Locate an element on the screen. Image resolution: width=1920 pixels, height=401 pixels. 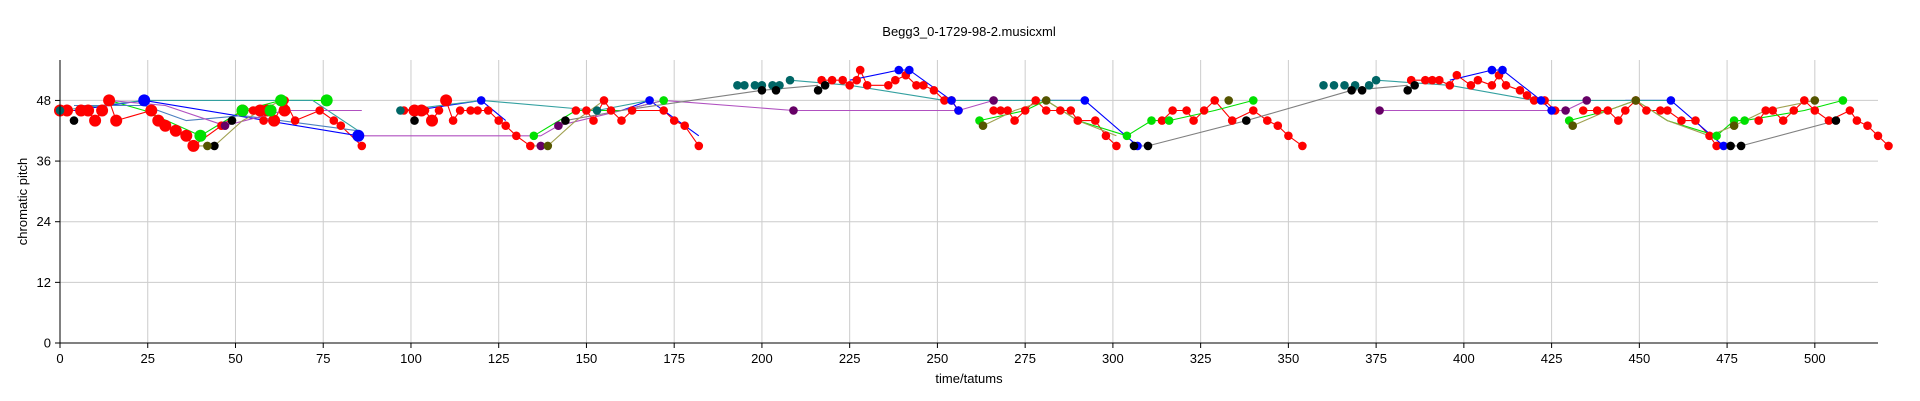
x-tick-label: 0 is located at coordinates (59, 358).